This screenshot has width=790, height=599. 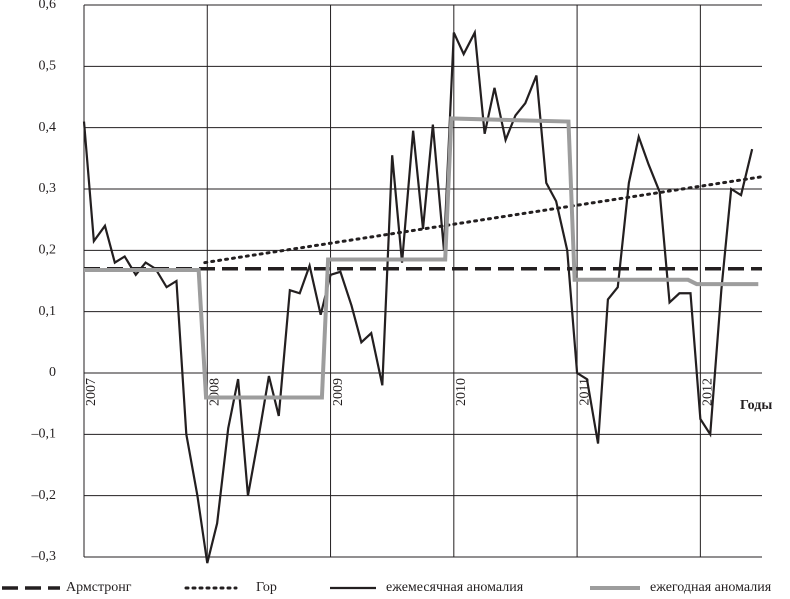 What do you see at coordinates (48, 127) in the screenshot?
I see `y-tick-label: 0,4` at bounding box center [48, 127].